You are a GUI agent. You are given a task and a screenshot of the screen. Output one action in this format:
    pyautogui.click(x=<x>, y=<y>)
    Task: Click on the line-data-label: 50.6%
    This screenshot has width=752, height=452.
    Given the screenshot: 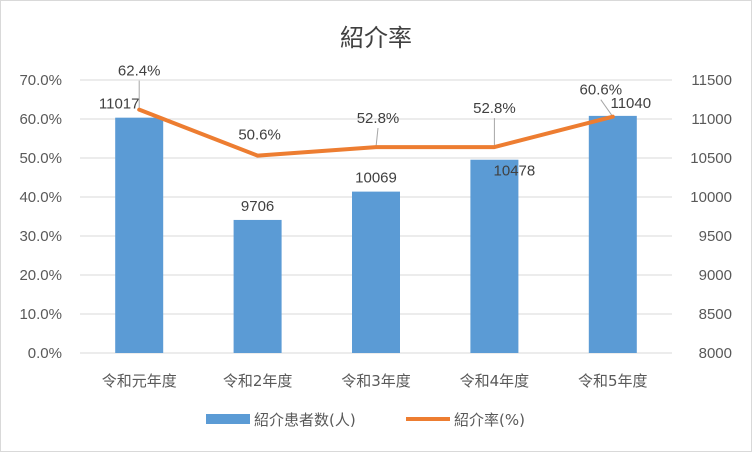 What is the action you would take?
    pyautogui.click(x=259, y=135)
    